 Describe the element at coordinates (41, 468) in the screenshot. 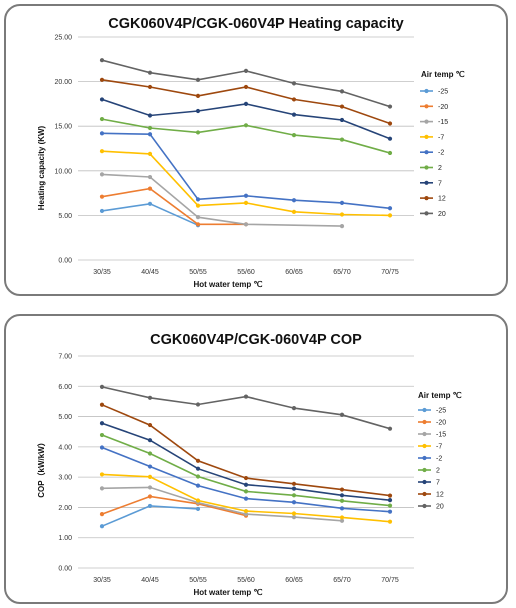

I see `y-axis-label: COP（kW/kW）` at that location.